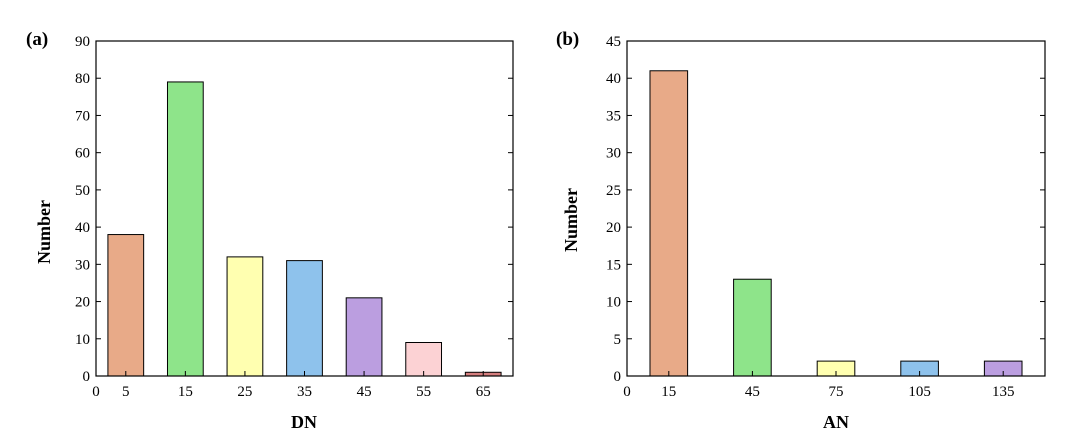  What do you see at coordinates (613, 228) in the screenshot?
I see `y-tick-label-b: 20` at bounding box center [613, 228].